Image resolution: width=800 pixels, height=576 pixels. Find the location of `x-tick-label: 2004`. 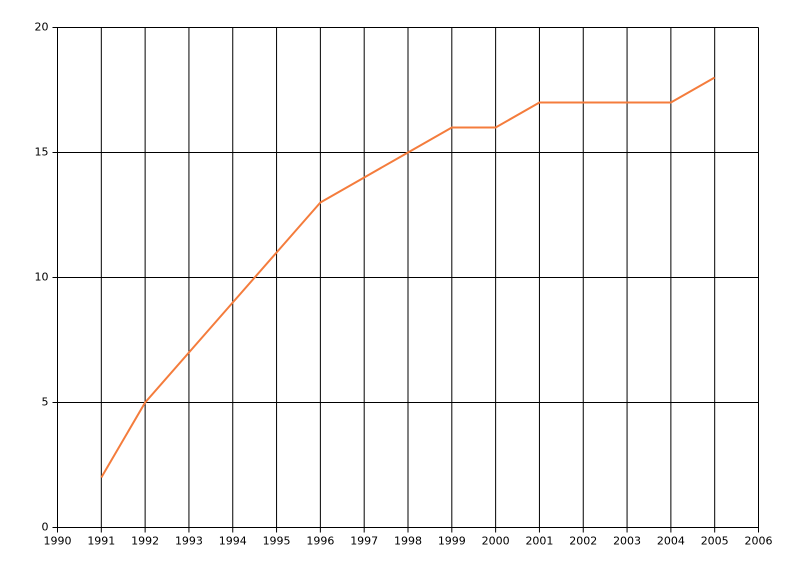

x-tick-label: 2004 is located at coordinates (671, 541).